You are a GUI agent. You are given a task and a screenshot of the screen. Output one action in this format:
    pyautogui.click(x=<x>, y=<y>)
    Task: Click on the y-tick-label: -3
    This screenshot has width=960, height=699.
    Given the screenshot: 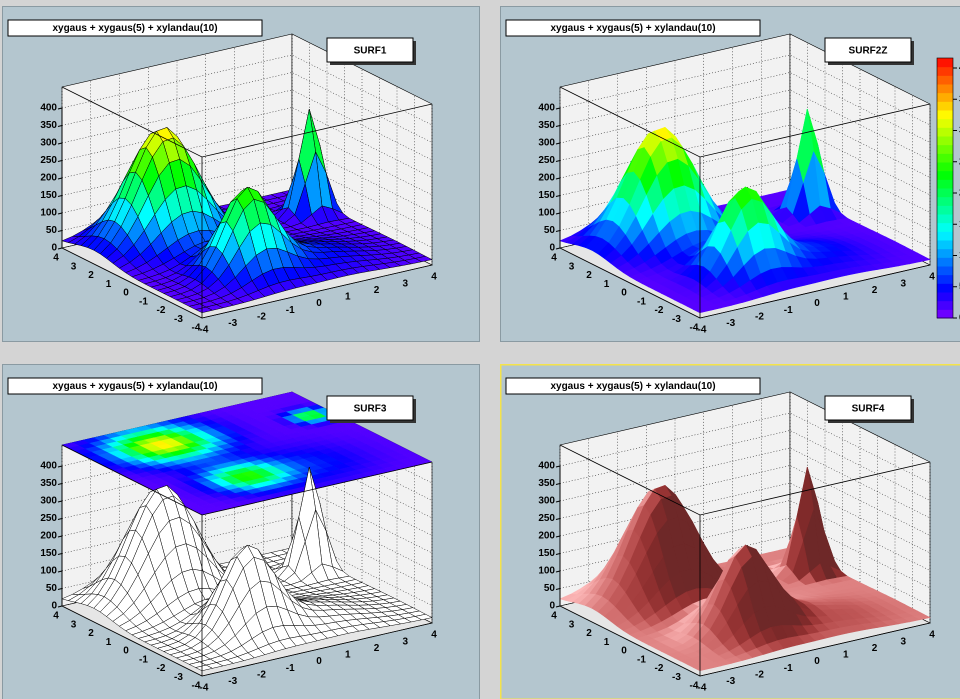 What is the action you would take?
    pyautogui.click(x=676, y=319)
    